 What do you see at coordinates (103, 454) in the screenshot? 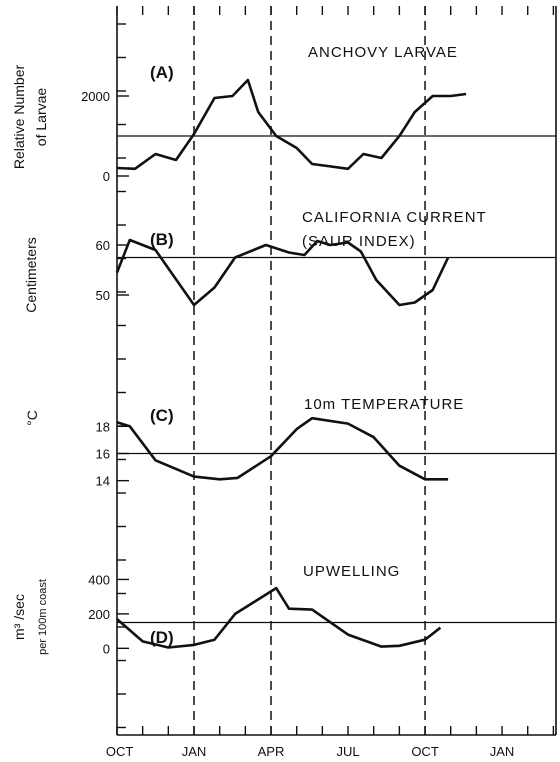
I see `y-tick-label: 16` at bounding box center [103, 454].